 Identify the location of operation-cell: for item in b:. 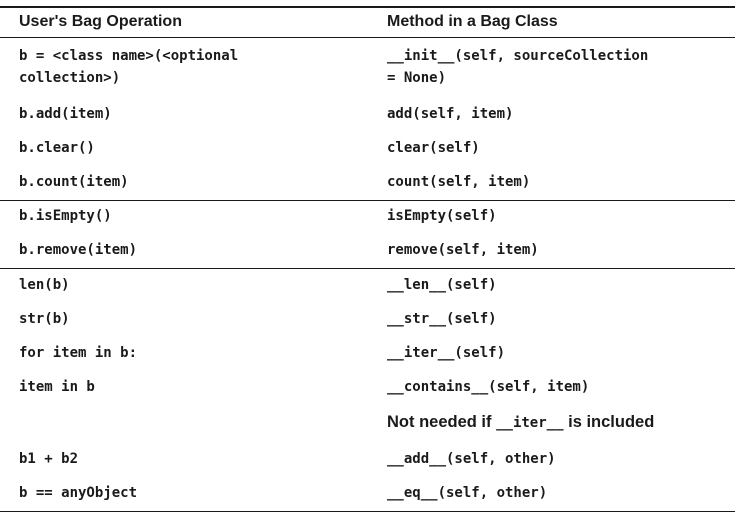
(78, 353).